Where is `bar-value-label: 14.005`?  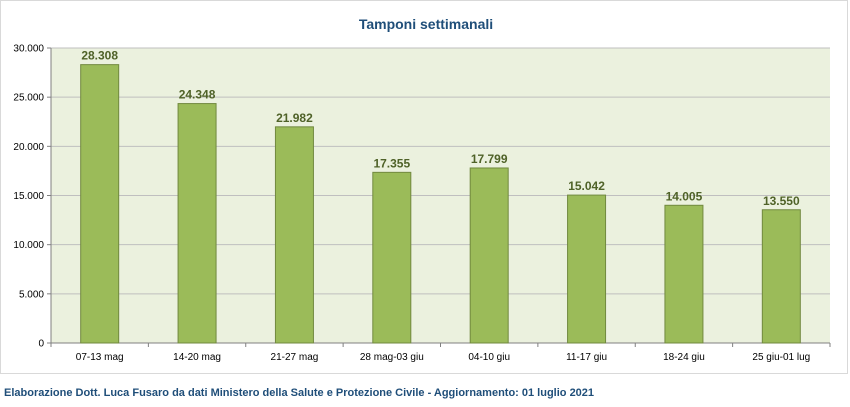
bar-value-label: 14.005 is located at coordinates (684, 196).